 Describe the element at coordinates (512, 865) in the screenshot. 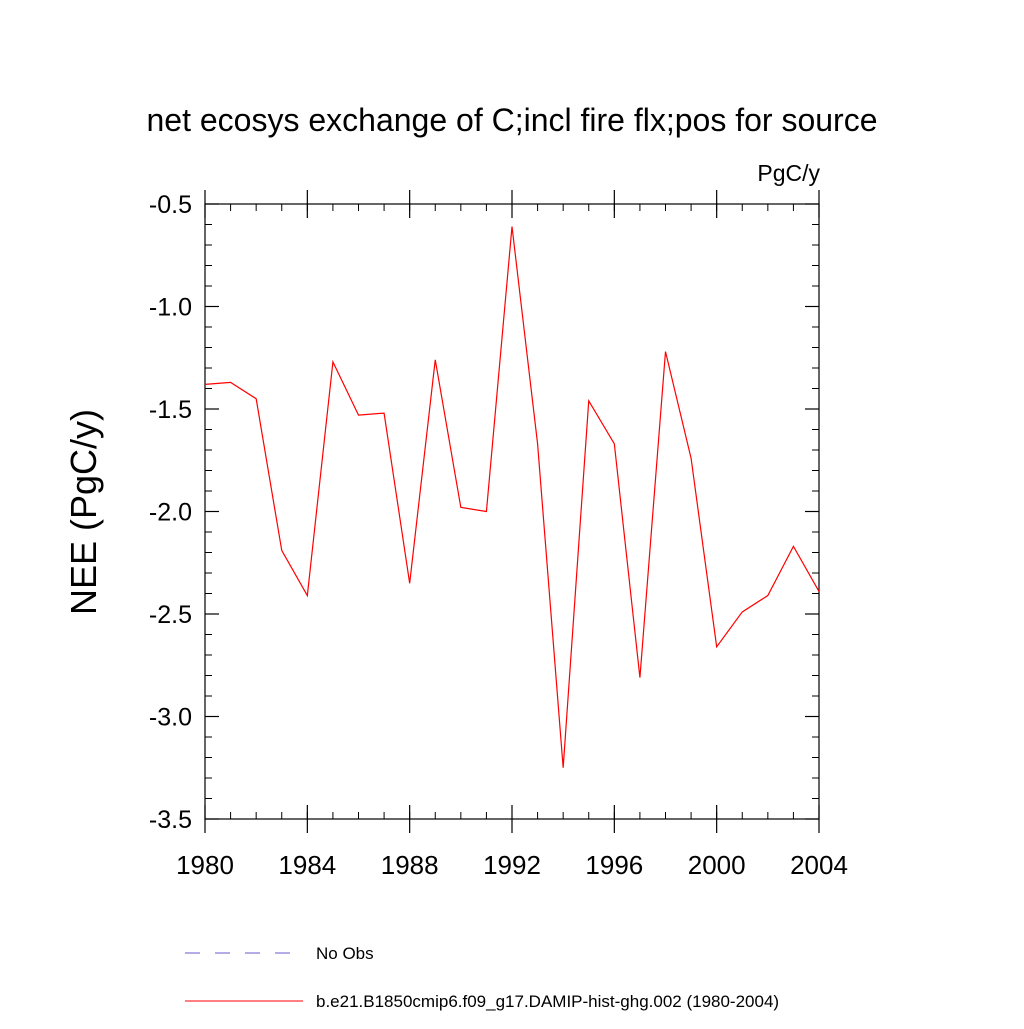

I see `x-tick-label: 1992` at that location.